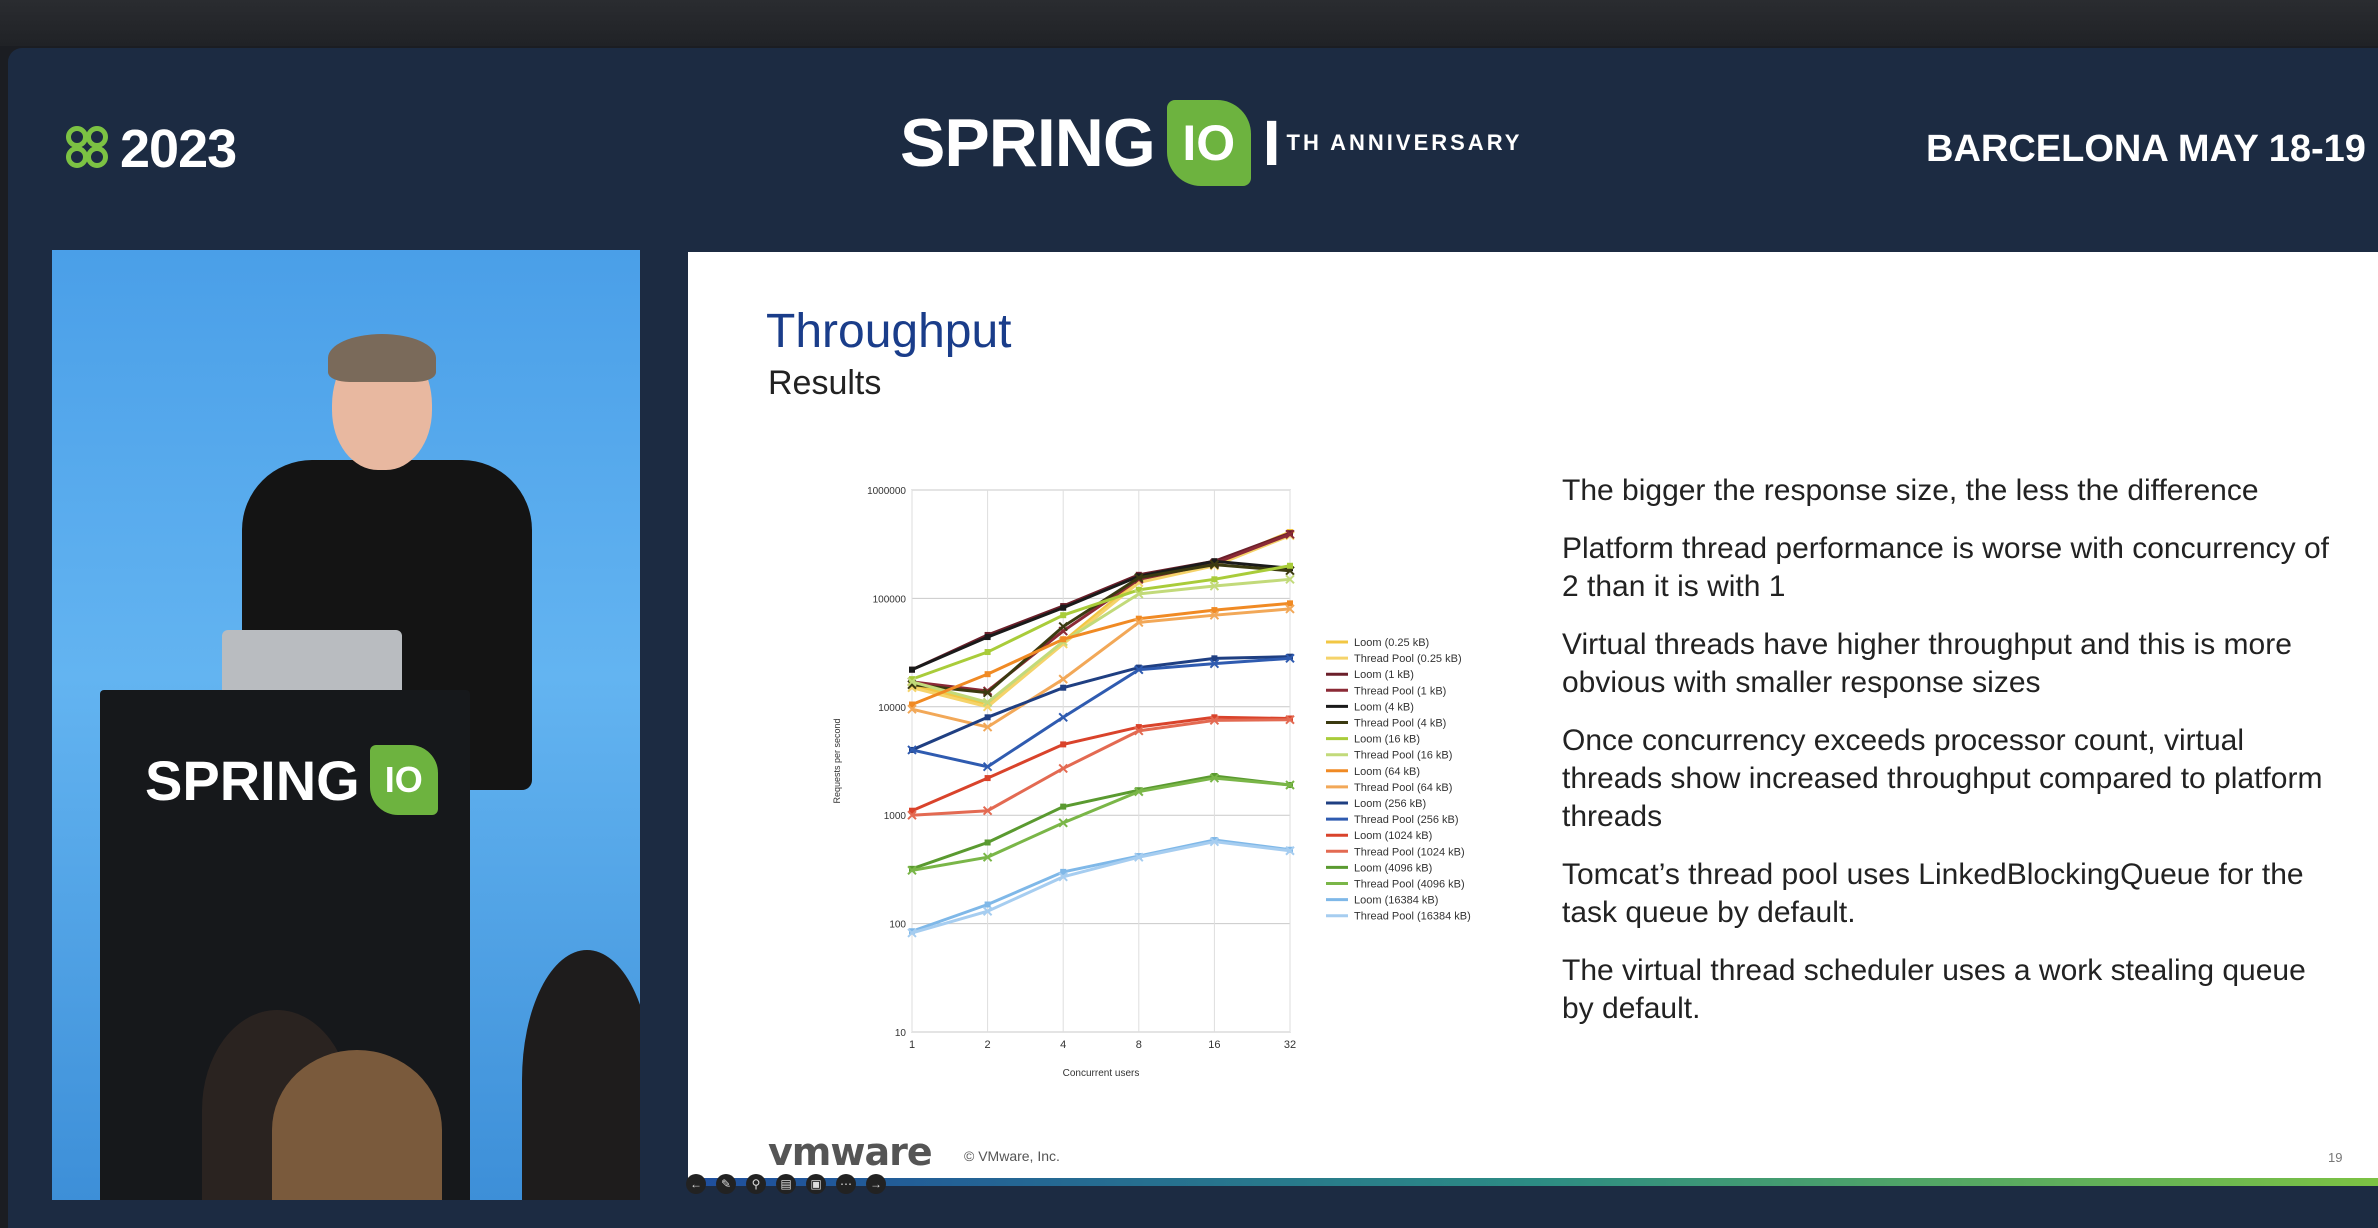 This screenshot has width=2378, height=1228. Describe the element at coordinates (1028, 143) in the screenshot. I see `logo-word: SPRING` at that location.